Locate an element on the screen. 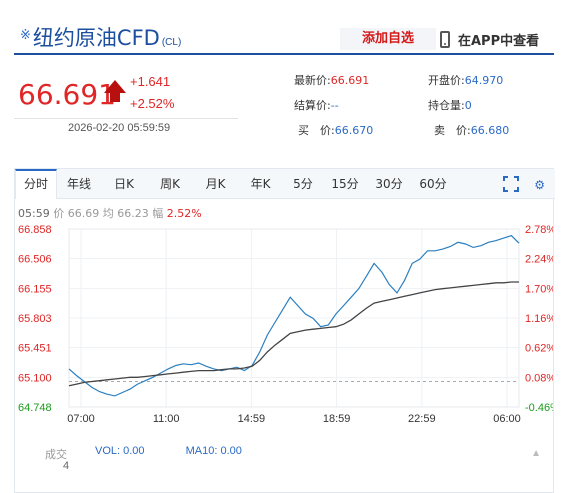  quote-divider is located at coordinates (126, 118).